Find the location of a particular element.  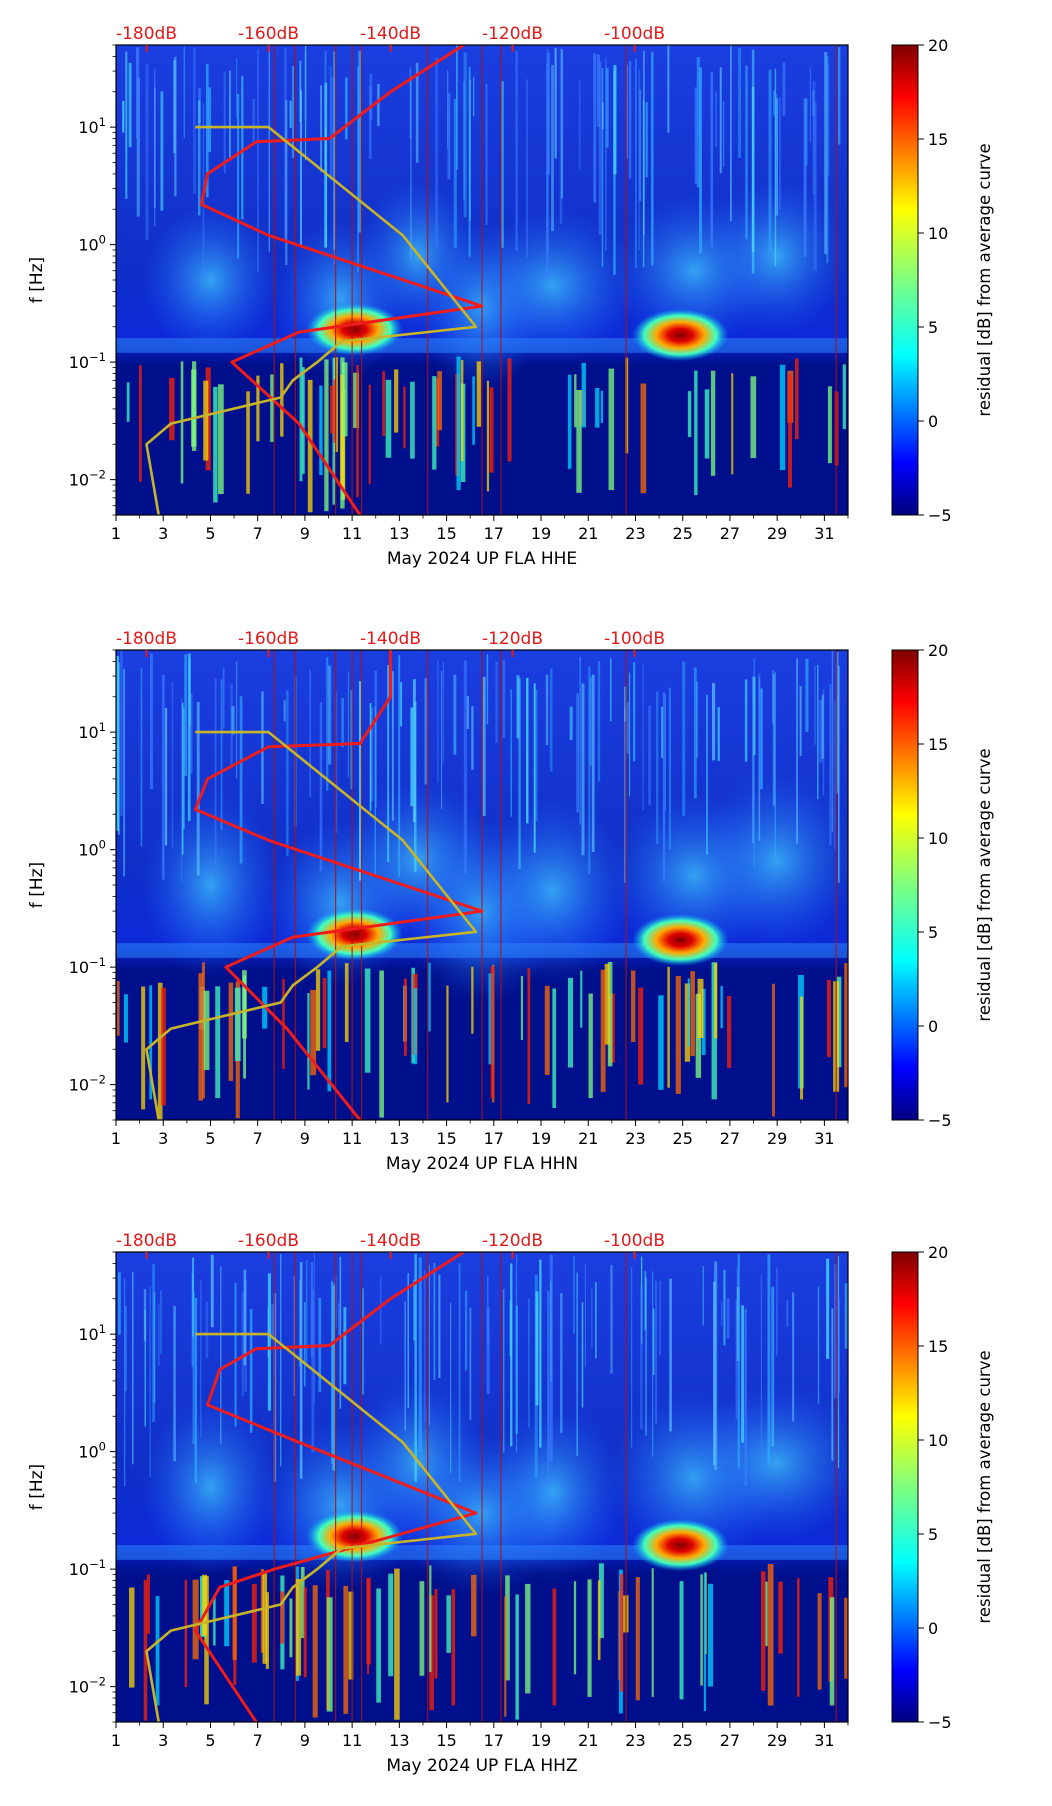

psd-average-curve is located at coordinates (341, 280).